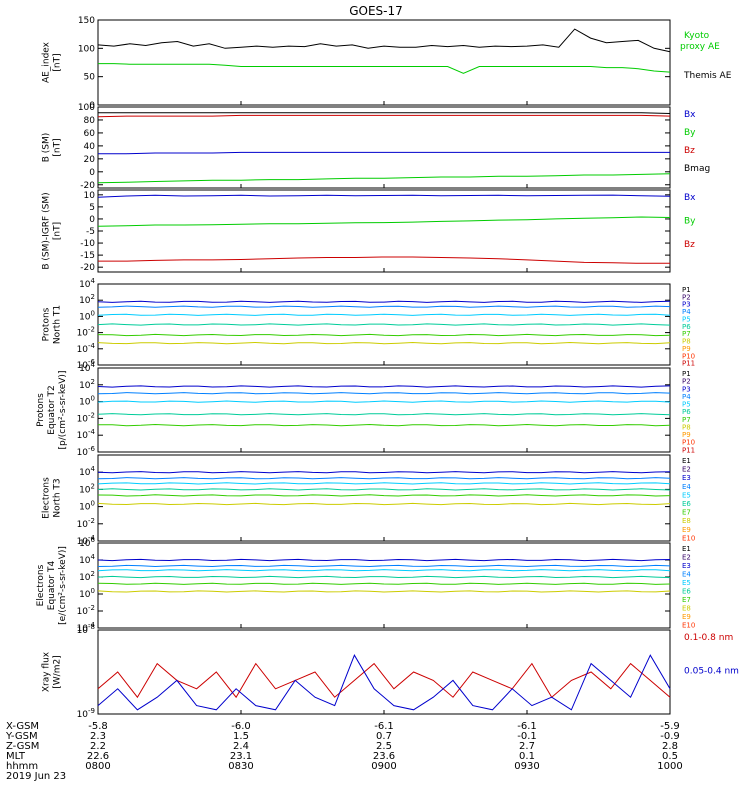 This screenshot has width=750, height=800. Describe the element at coordinates (697, 36) in the screenshot. I see `legend-entry: Kyoto` at that location.